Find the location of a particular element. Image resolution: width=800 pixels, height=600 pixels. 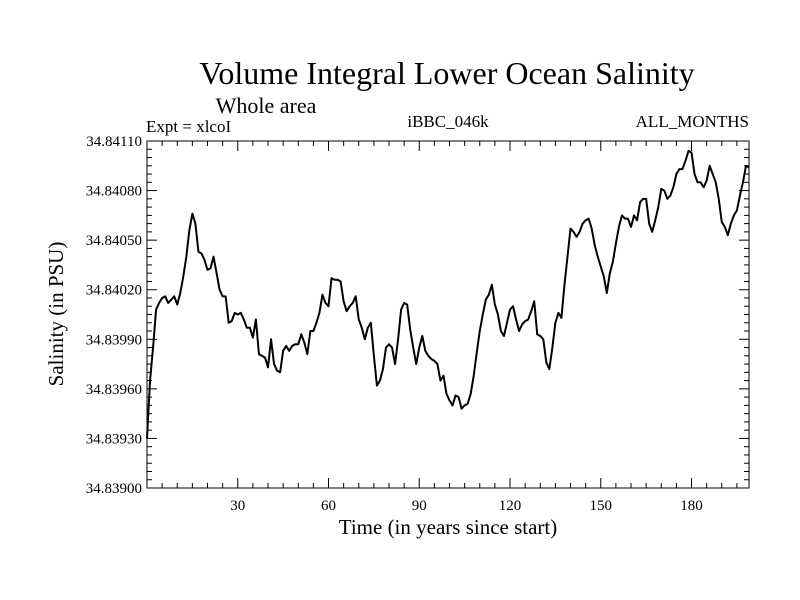

x-axis-label: Time (in years since start) is located at coordinates (448, 527).